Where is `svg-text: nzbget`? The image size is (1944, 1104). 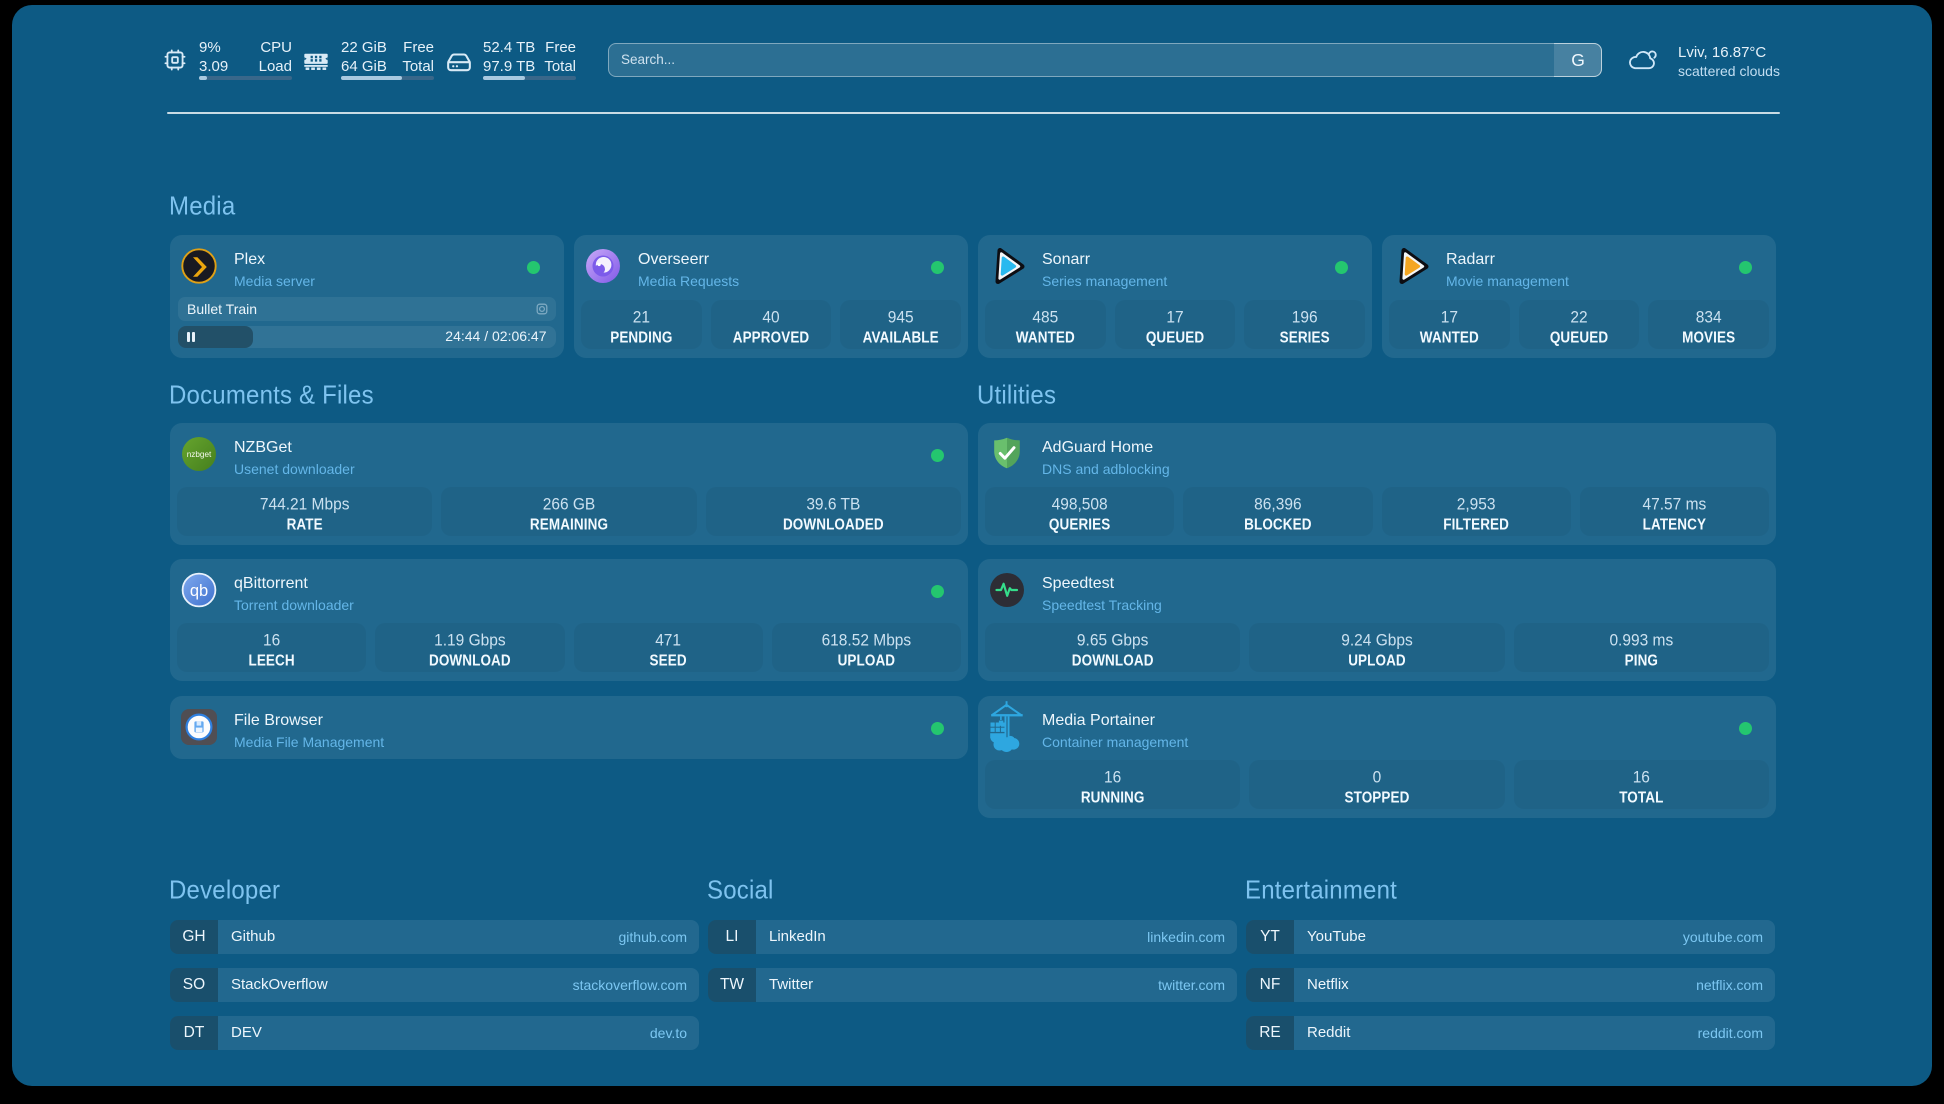
svg-text: nzbget is located at coordinates (199, 454).